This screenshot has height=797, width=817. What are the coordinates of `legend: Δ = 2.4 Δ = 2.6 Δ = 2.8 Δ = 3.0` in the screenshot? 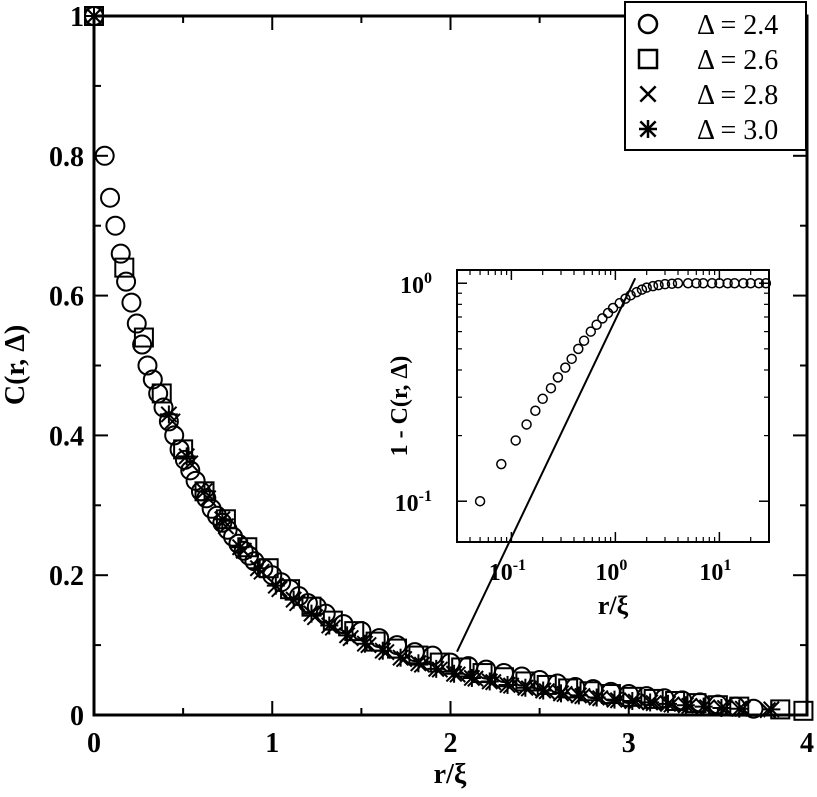 It's located at (715, 76).